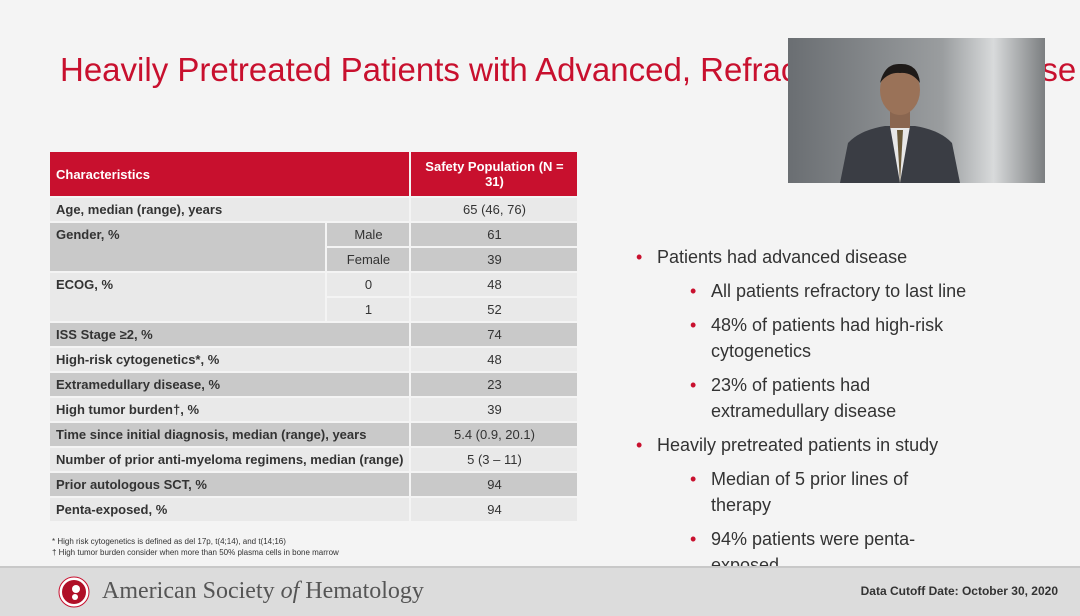  What do you see at coordinates (314, 409) in the screenshot?
I see `table-row: High tumor burden†, % 39` at bounding box center [314, 409].